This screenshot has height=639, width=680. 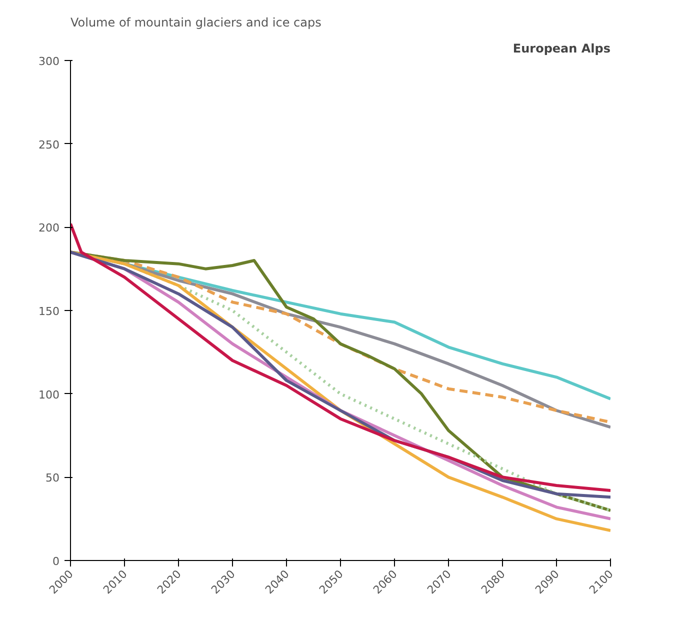 I want to click on chart-title: Volume of mountain glaciers and ice caps, so click(x=196, y=23).